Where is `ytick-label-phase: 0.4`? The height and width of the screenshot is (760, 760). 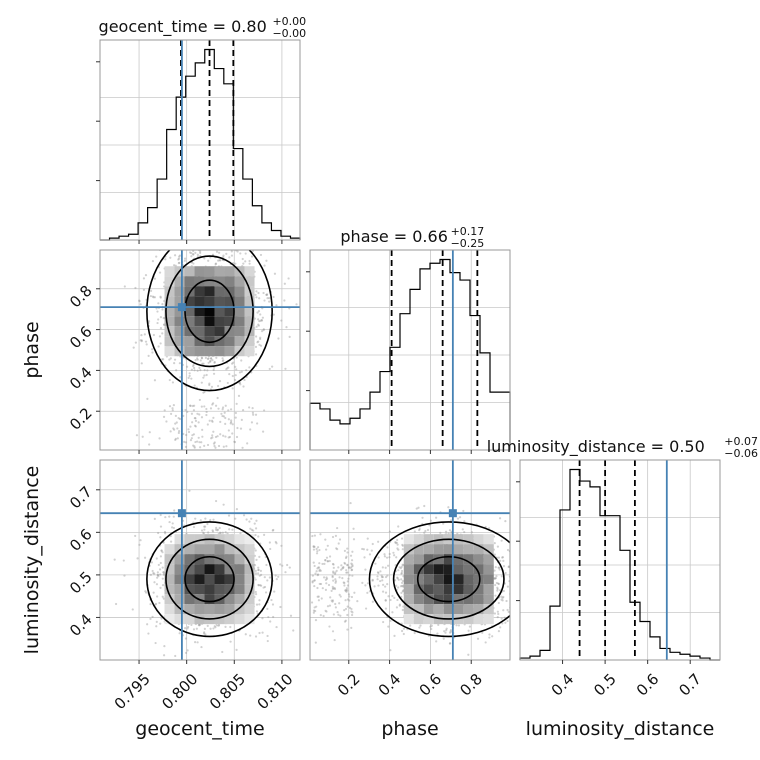 ytick-label-phase: 0.4 is located at coordinates (81, 378).